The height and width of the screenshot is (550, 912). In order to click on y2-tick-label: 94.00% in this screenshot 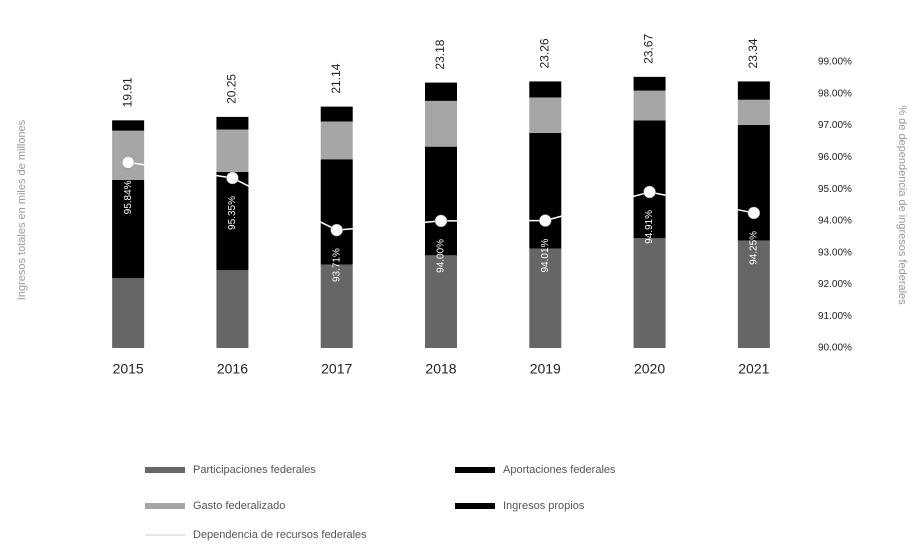, I will do `click(835, 221)`.